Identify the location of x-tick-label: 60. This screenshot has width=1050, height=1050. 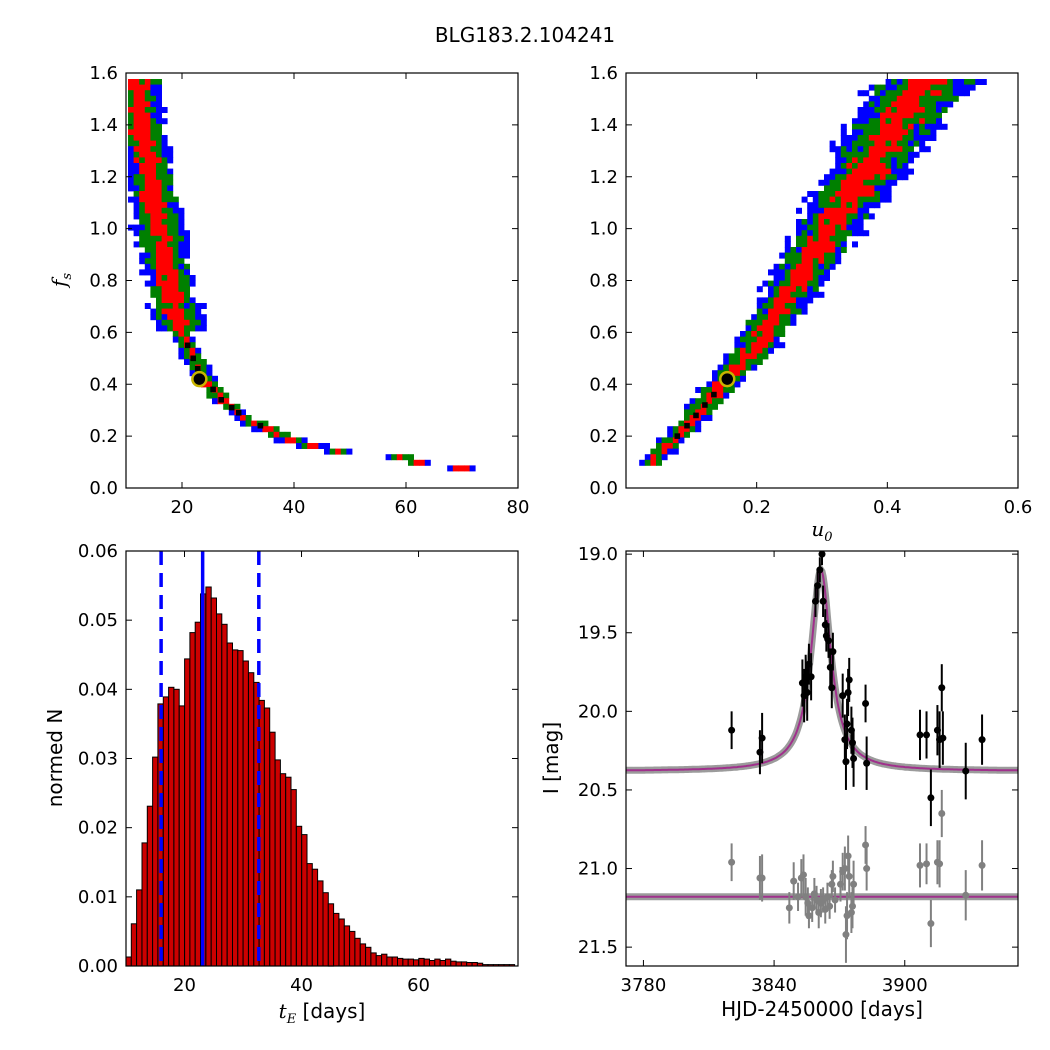
(406, 507).